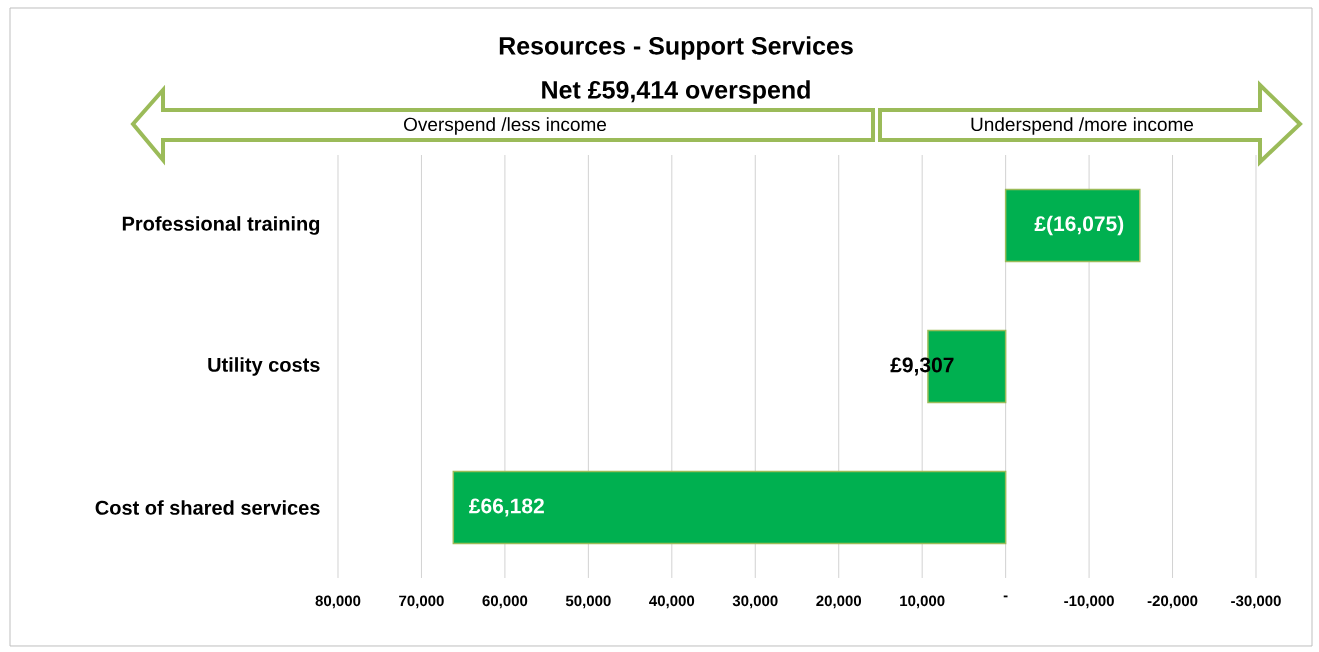 The height and width of the screenshot is (652, 1319). What do you see at coordinates (506, 507) in the screenshot?
I see `data-label: £66,182` at bounding box center [506, 507].